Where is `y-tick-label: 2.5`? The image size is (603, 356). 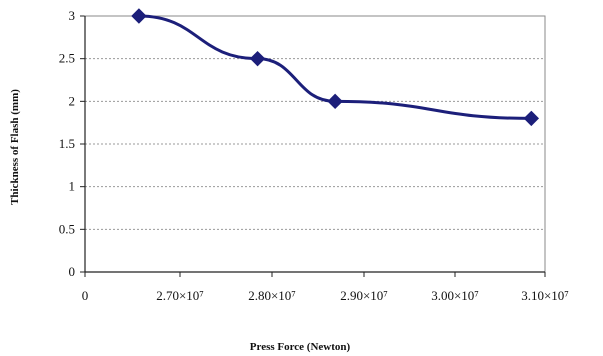 y-tick-label: 2.5 is located at coordinates (67, 58).